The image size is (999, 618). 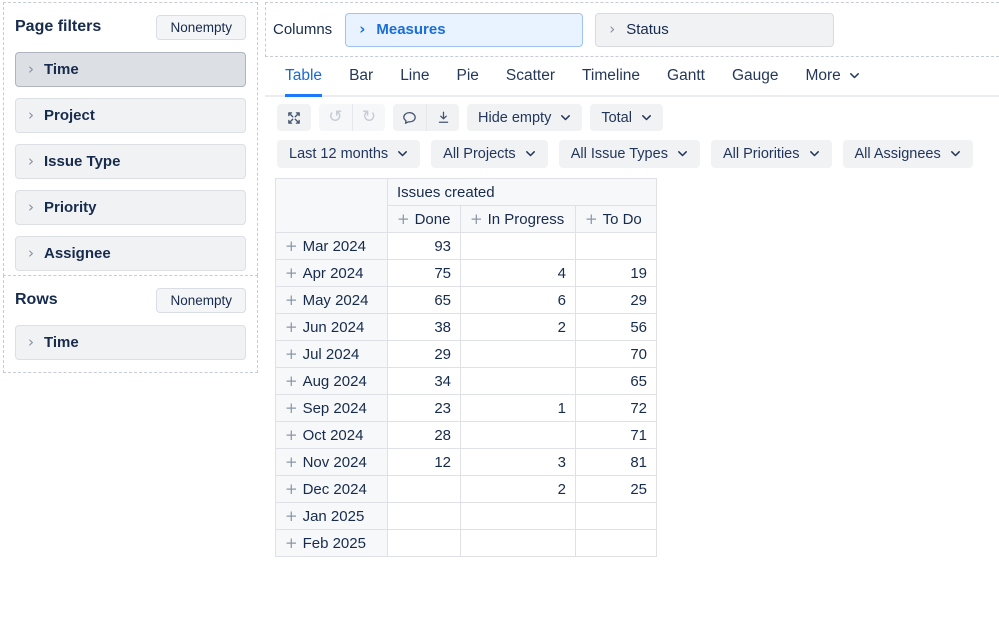 I want to click on row-header: + Feb 2025, so click(x=331, y=543).